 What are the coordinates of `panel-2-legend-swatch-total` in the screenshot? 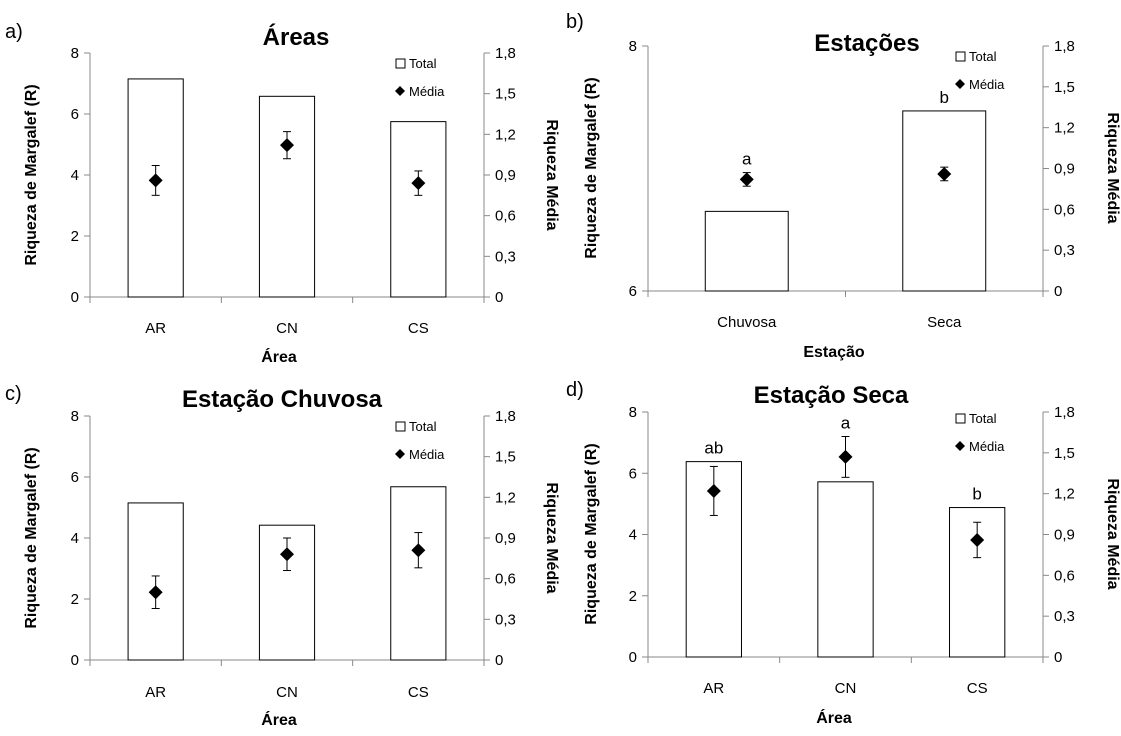 It's located at (960, 56).